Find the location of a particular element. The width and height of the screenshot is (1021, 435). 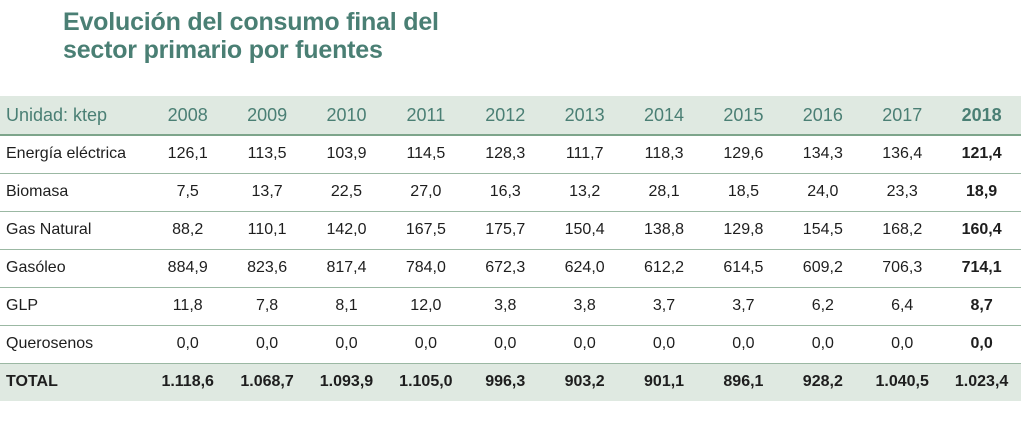

table-cell: 88,2 is located at coordinates (188, 229).